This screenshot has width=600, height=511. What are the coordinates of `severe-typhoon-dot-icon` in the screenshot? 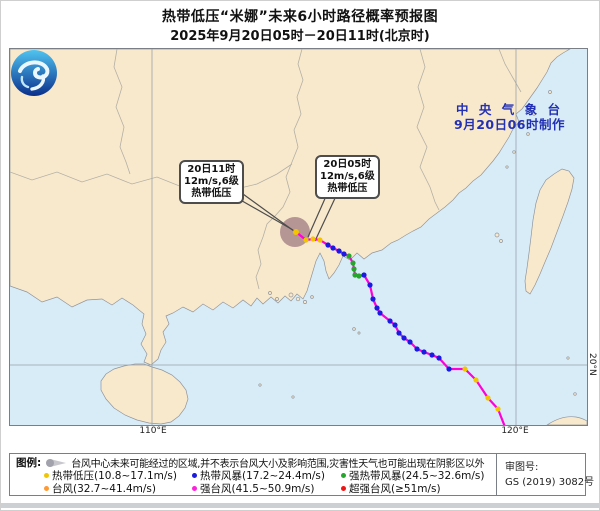 It's located at (194, 488).